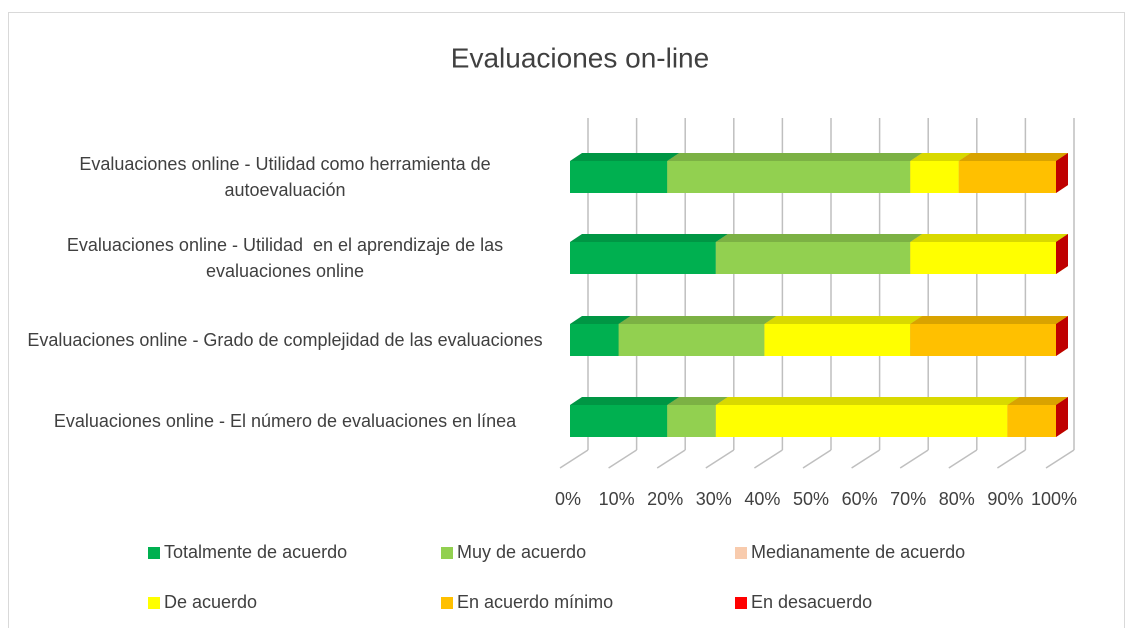 The width and height of the screenshot is (1132, 628). Describe the element at coordinates (580, 57) in the screenshot. I see `chart-title: Evaluaciones on-line` at that location.